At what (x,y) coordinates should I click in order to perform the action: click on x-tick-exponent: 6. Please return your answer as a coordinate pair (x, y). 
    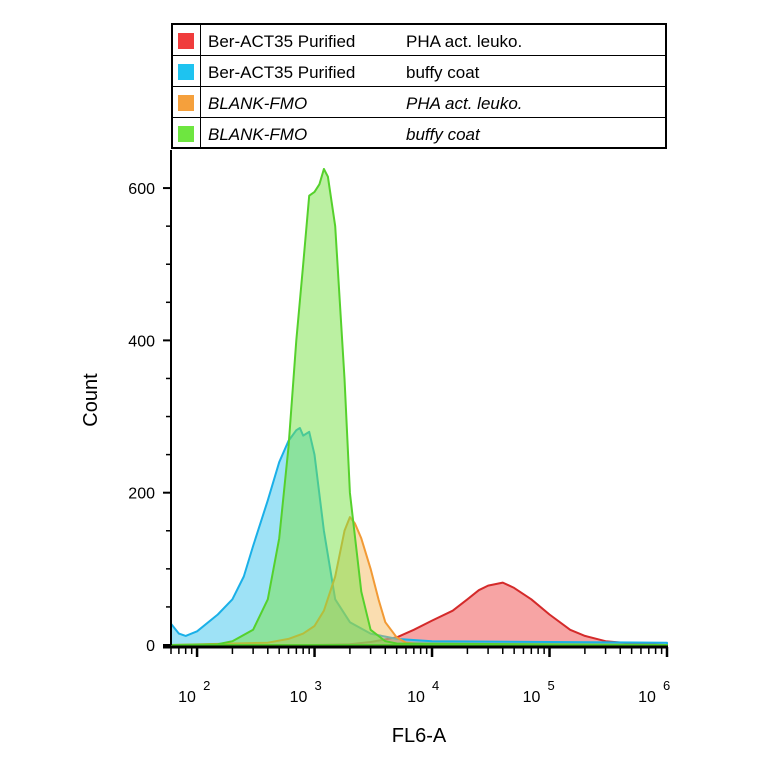
    Looking at the image, I should click on (666, 685).